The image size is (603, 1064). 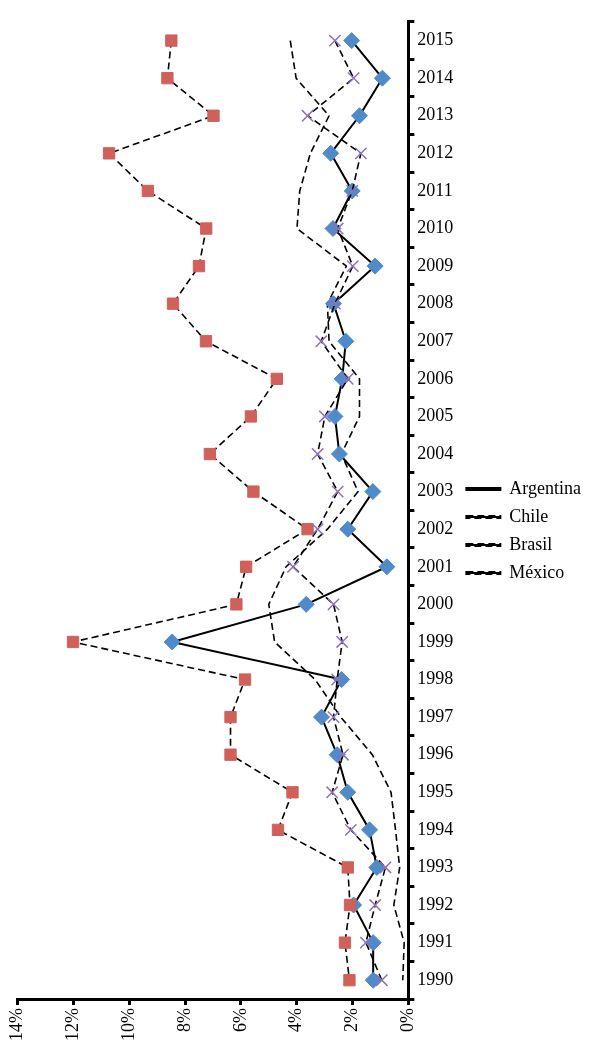 I want to click on legend-label: Argentina, so click(x=545, y=487).